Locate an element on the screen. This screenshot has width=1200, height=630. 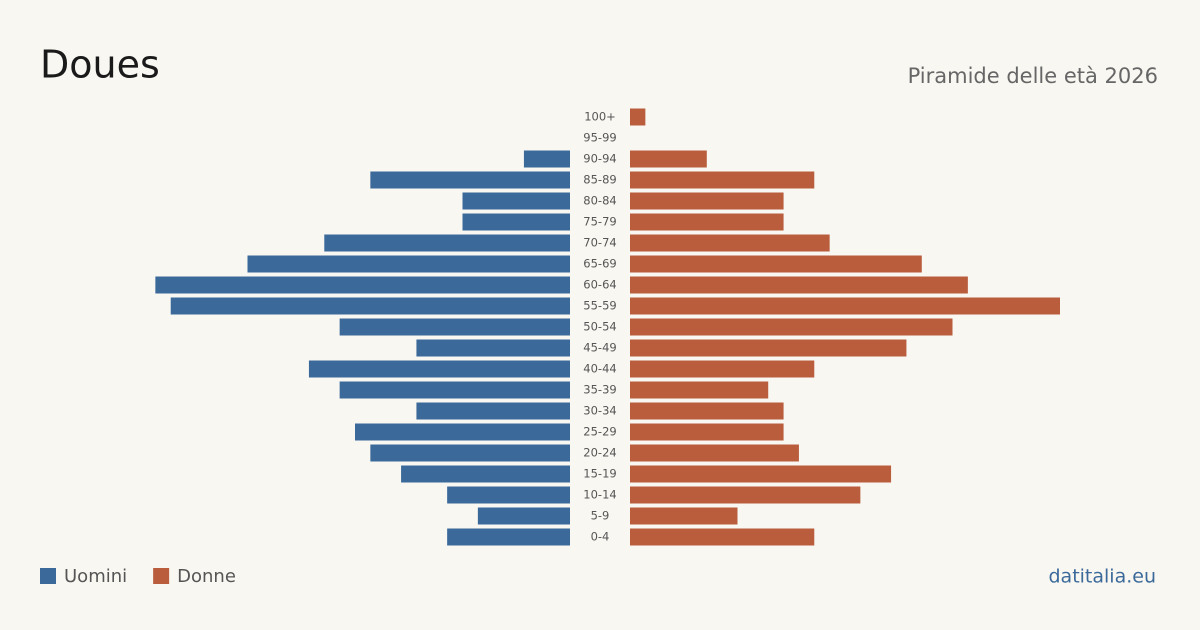
legend-label: Donne is located at coordinates (206, 576).